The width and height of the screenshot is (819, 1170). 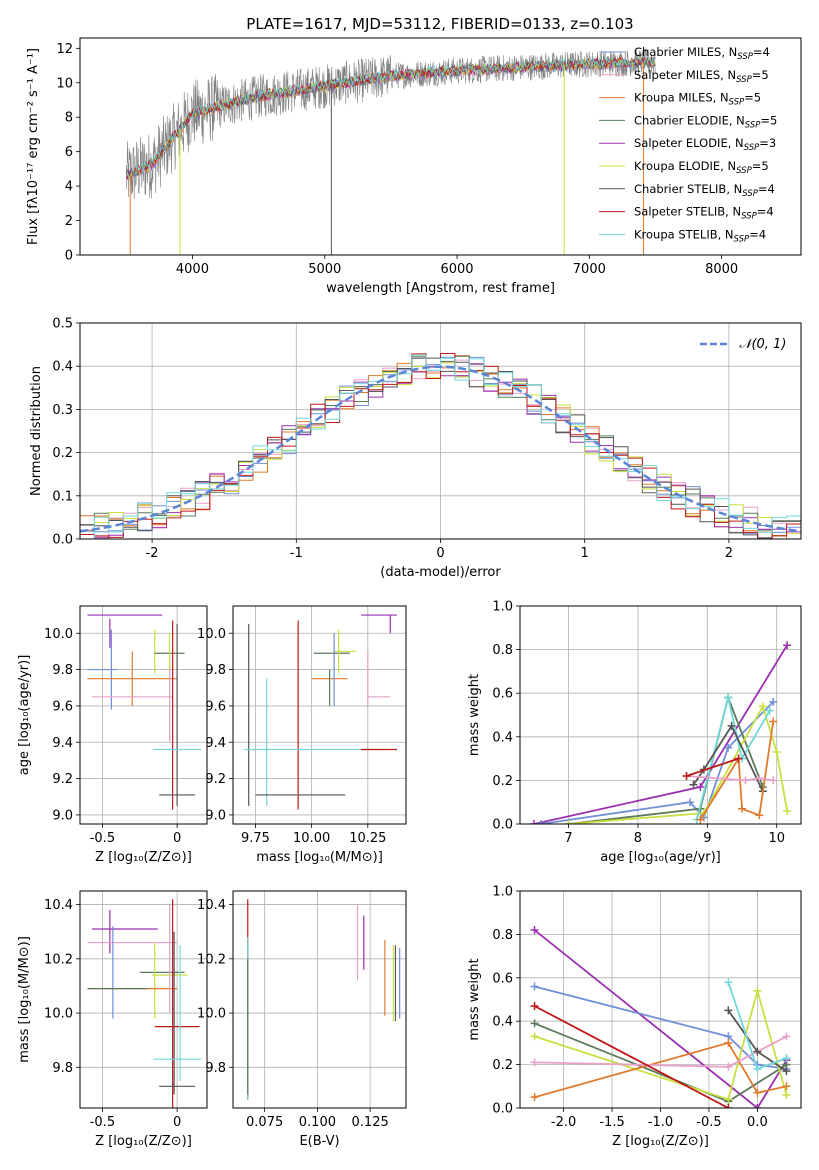 What do you see at coordinates (729, 553) in the screenshot?
I see `x-tick-label: 2` at bounding box center [729, 553].